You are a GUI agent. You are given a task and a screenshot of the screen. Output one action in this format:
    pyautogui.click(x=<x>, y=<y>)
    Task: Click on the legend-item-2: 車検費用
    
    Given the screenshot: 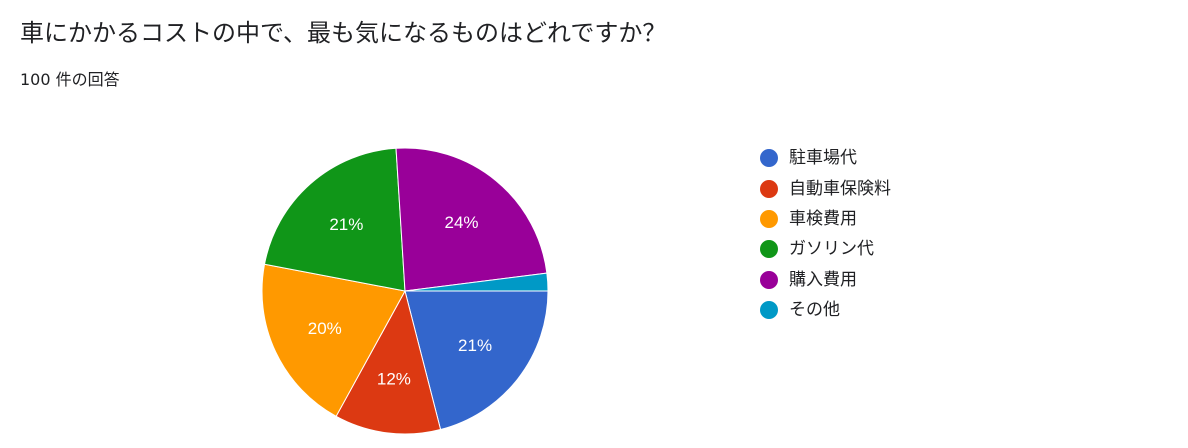 What is the action you would take?
    pyautogui.click(x=825, y=219)
    